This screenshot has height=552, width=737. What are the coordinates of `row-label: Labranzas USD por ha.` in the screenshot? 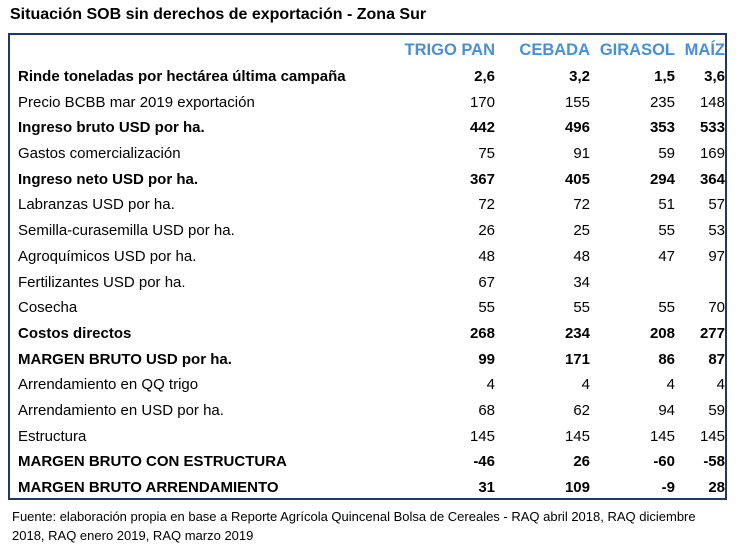 It's located at (96, 205).